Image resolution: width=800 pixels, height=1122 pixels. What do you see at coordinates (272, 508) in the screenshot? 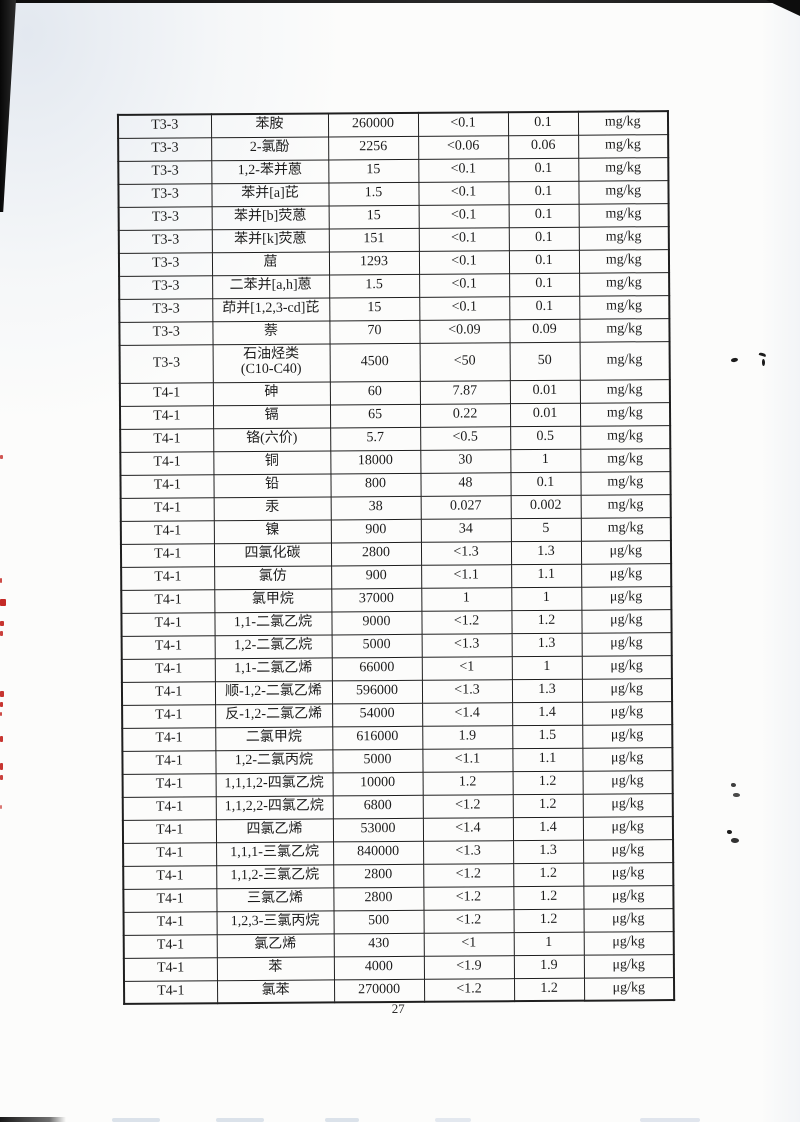
I see `chemical-name-cell: 汞` at bounding box center [272, 508].